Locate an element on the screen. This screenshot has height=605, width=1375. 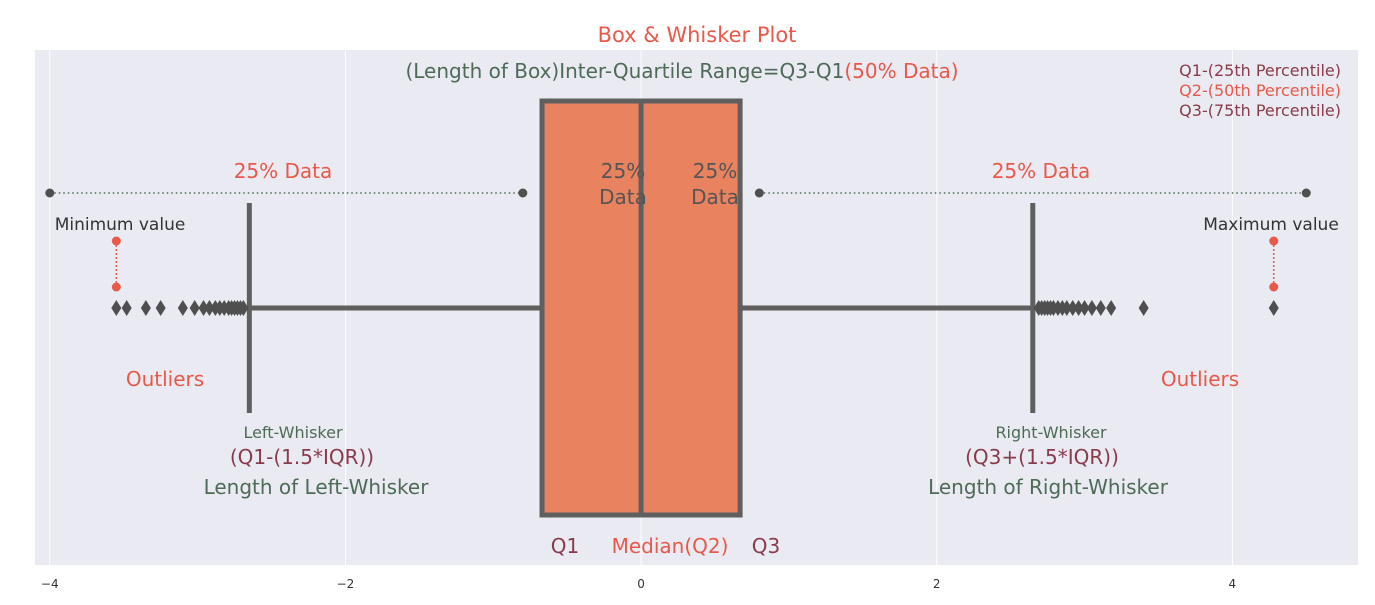
q3-label: Q3 is located at coordinates (766, 546).